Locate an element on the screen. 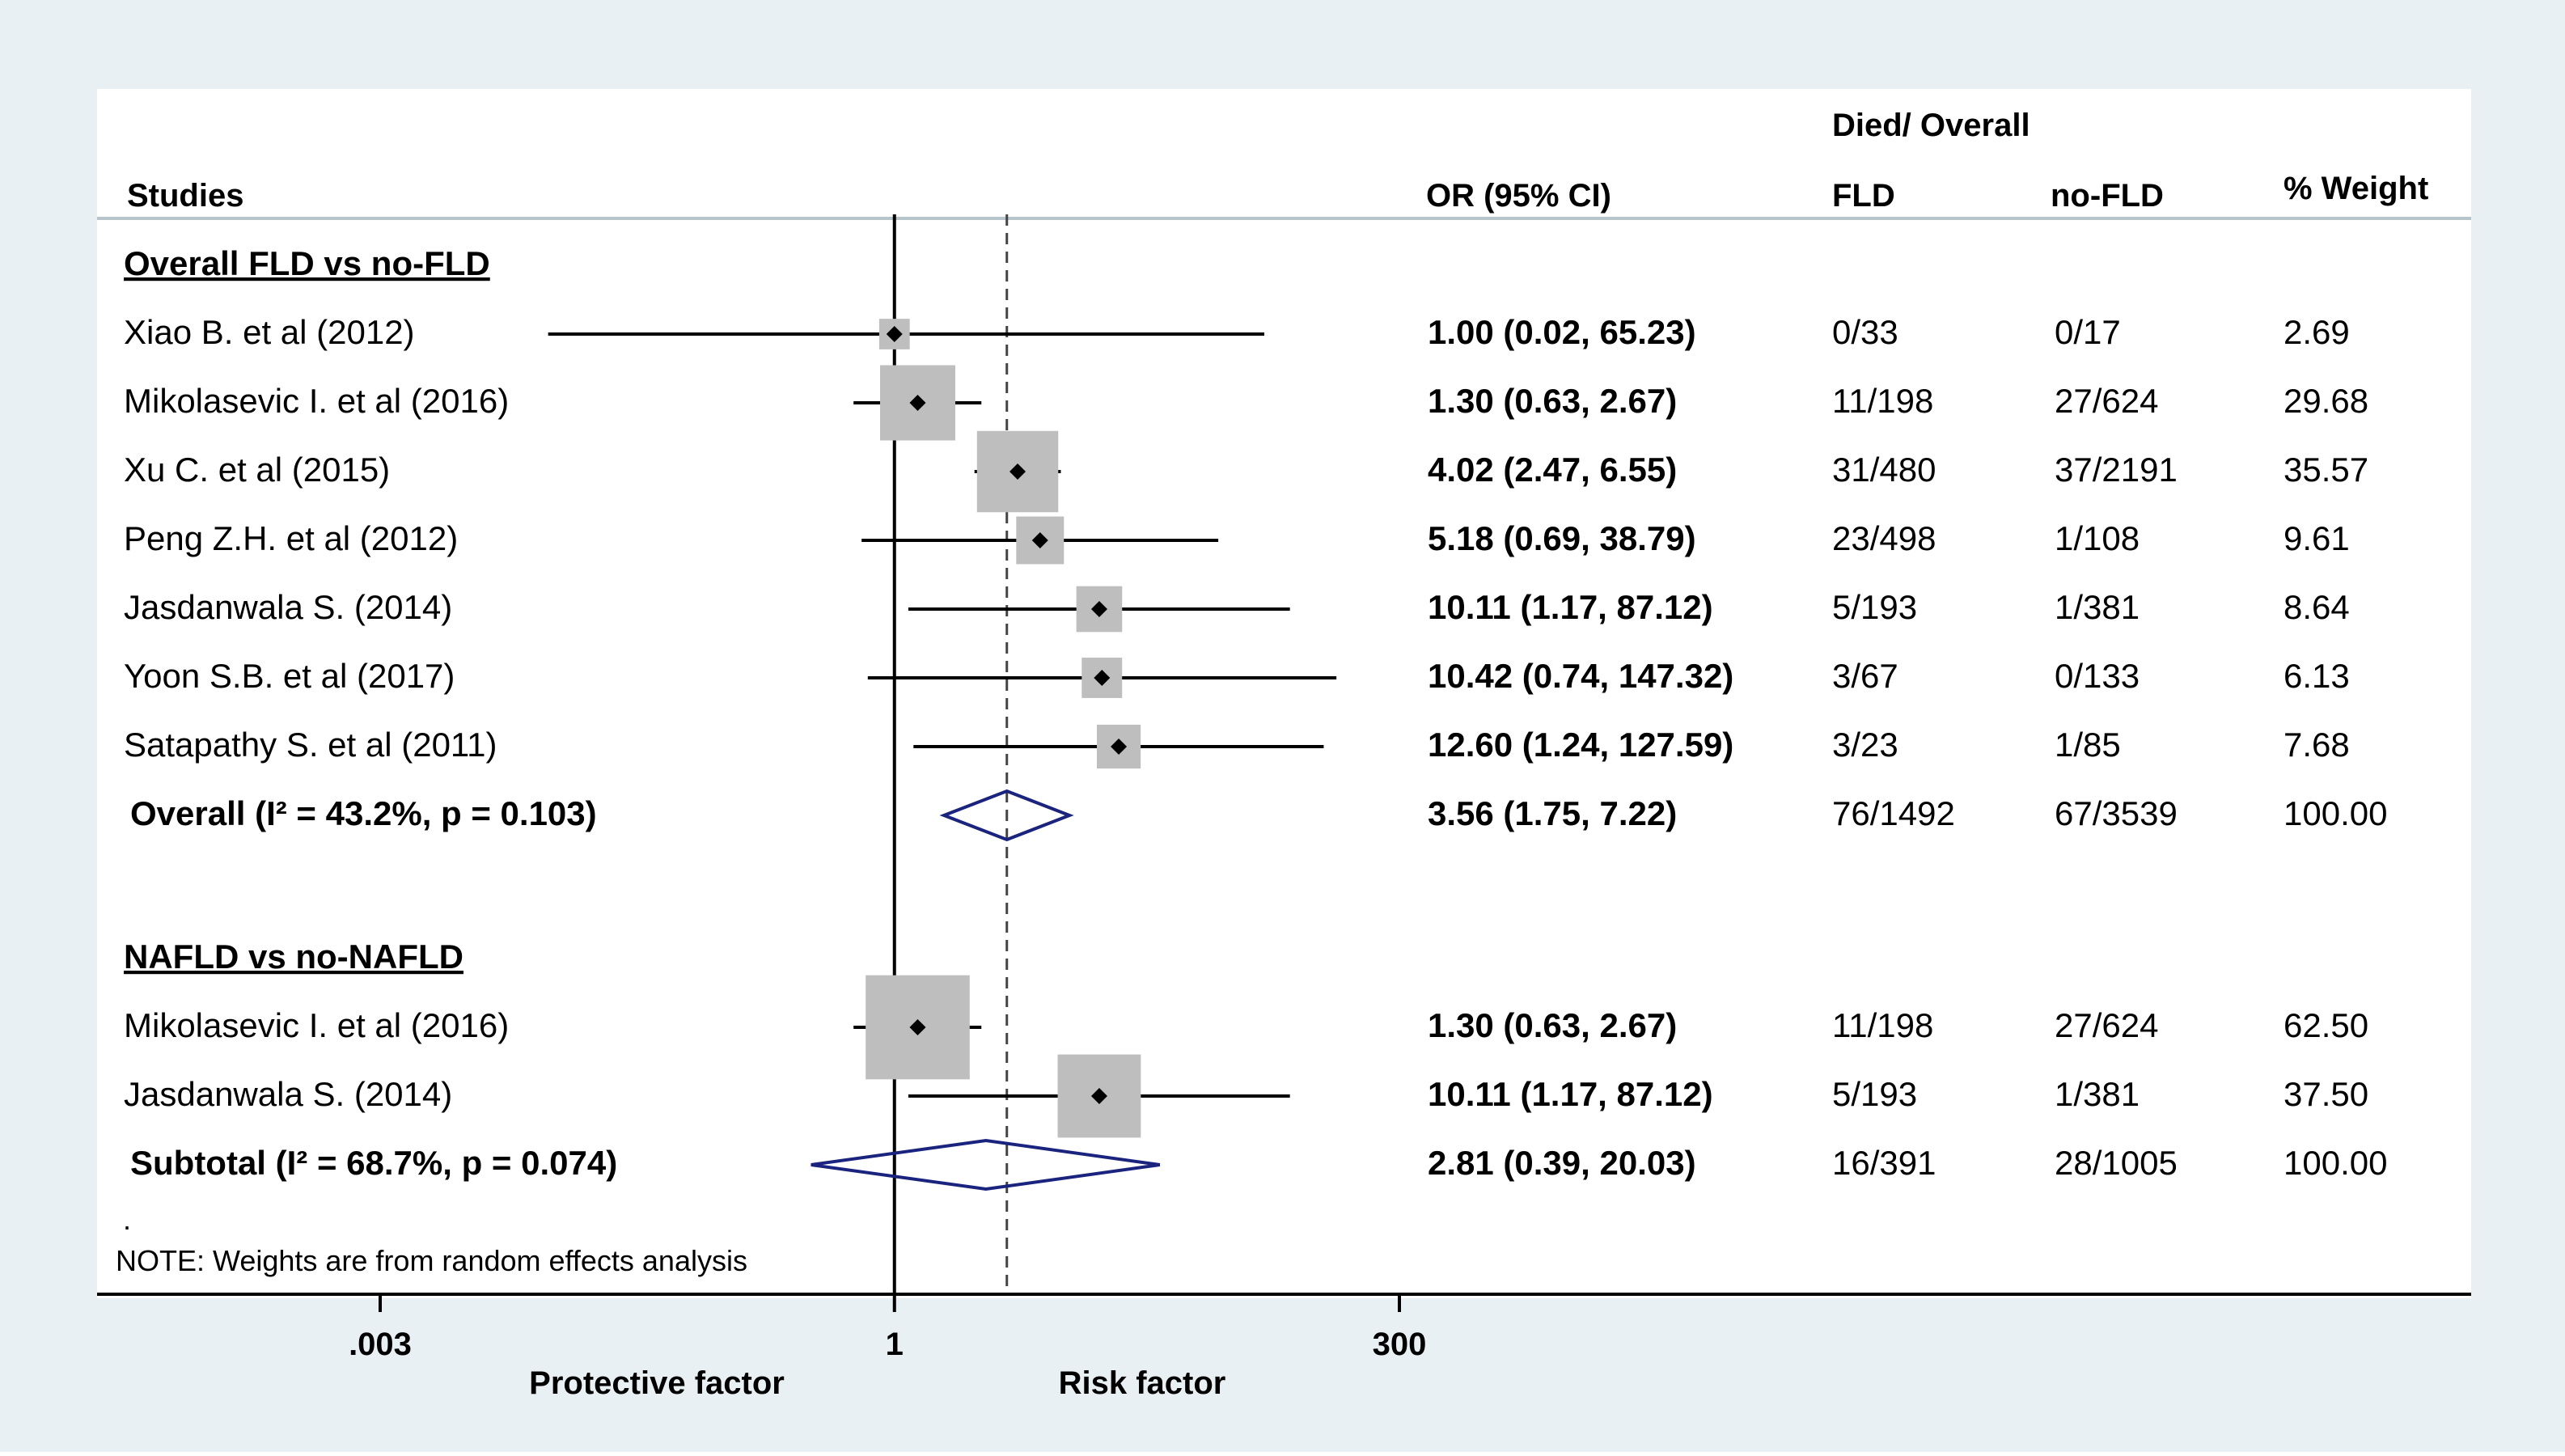 The width and height of the screenshot is (2565, 1456). header-or-ci: OR (95% CI) is located at coordinates (1518, 196).